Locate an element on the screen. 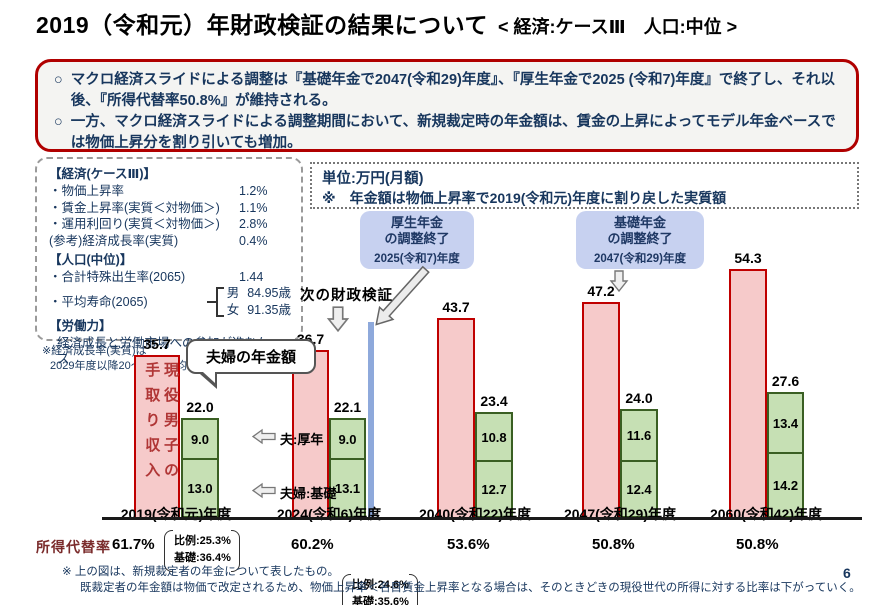  seg-value: 10.8 is located at coordinates (494, 437).